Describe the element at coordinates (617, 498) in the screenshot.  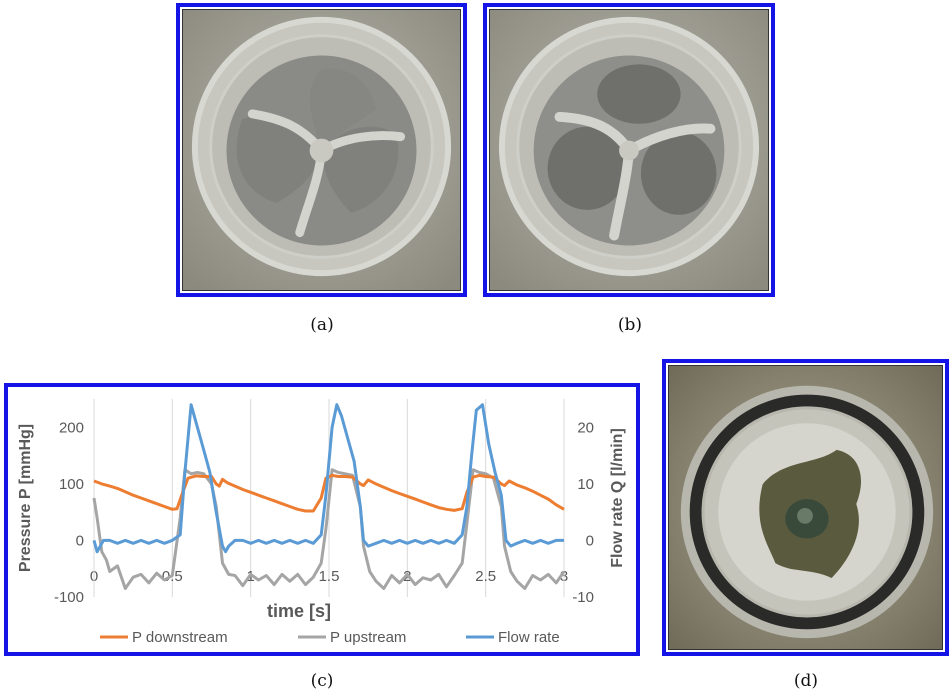
I see `y2-axis-title: Flow rate Q [l/min]` at that location.